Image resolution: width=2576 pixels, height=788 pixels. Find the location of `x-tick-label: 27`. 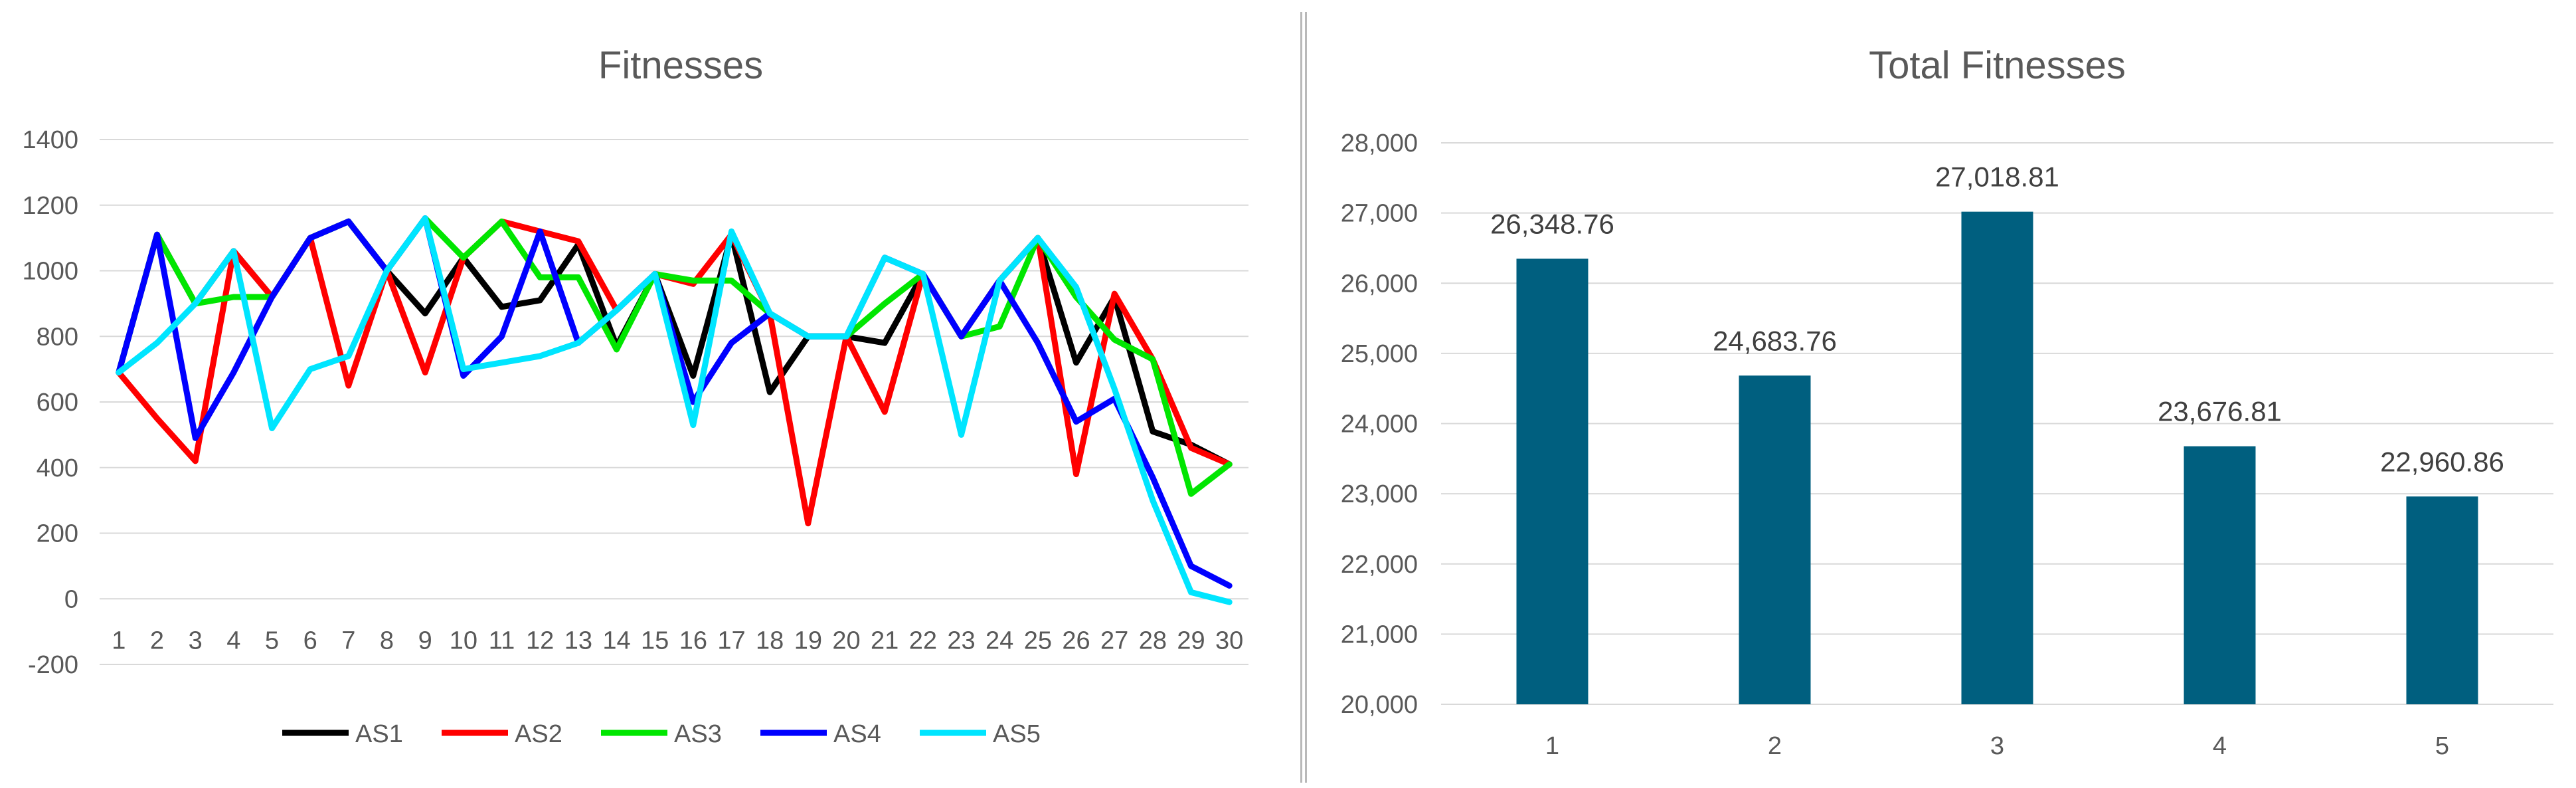

x-tick-label: 27 is located at coordinates (1114, 640).